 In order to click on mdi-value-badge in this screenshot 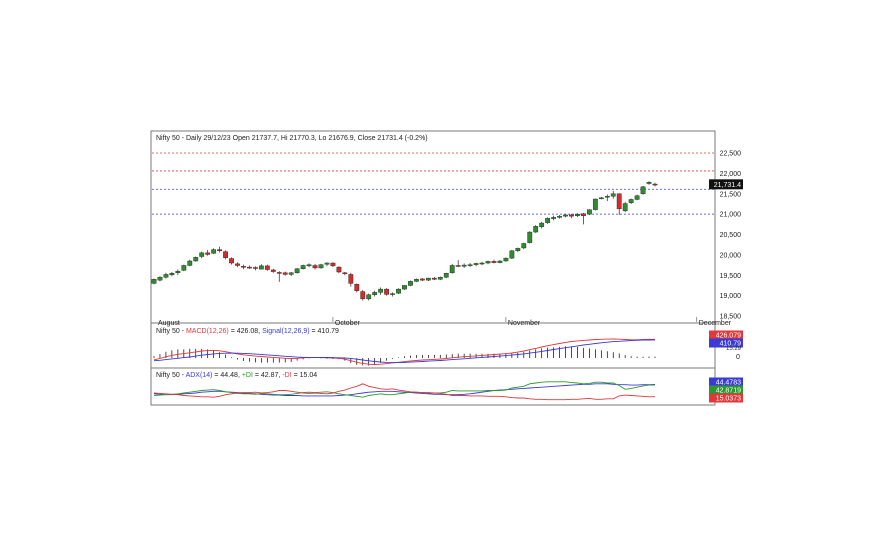, I will do `click(726, 398)`.